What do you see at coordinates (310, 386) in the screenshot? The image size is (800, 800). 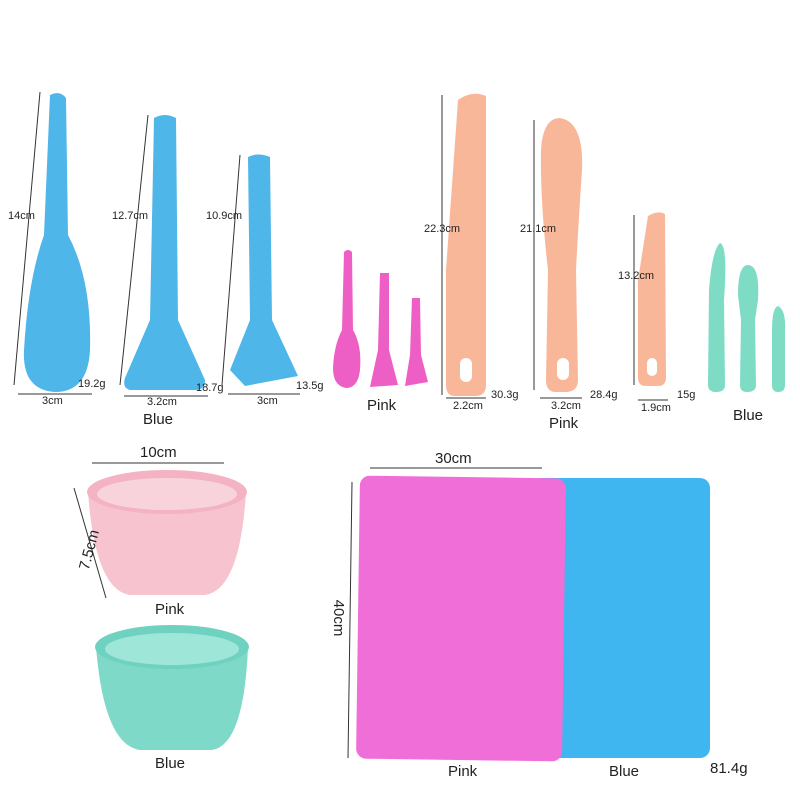 I see `weight-label: 13.5g` at bounding box center [310, 386].